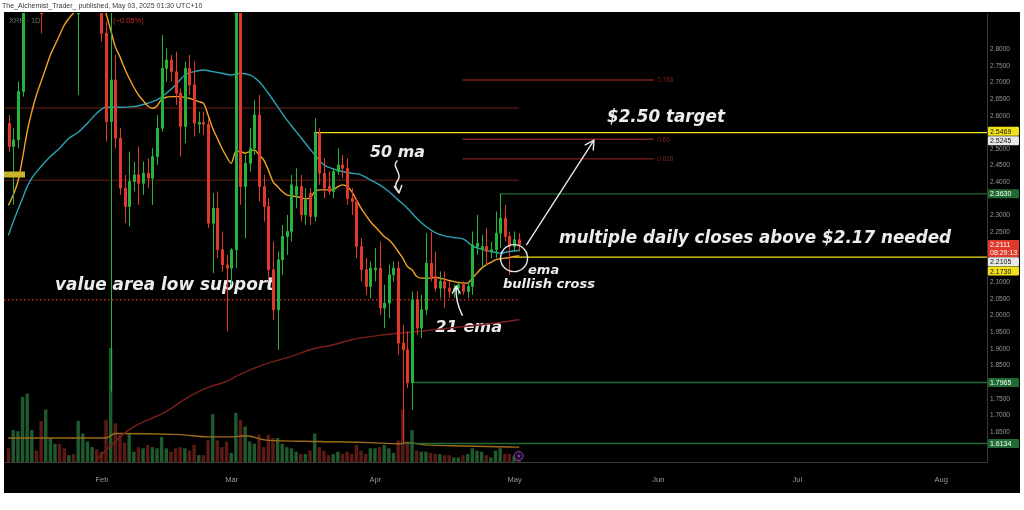 This screenshot has height=510, width=1024. I want to click on annotation: multiple daily closes above $2.17 needed, so click(756, 237).